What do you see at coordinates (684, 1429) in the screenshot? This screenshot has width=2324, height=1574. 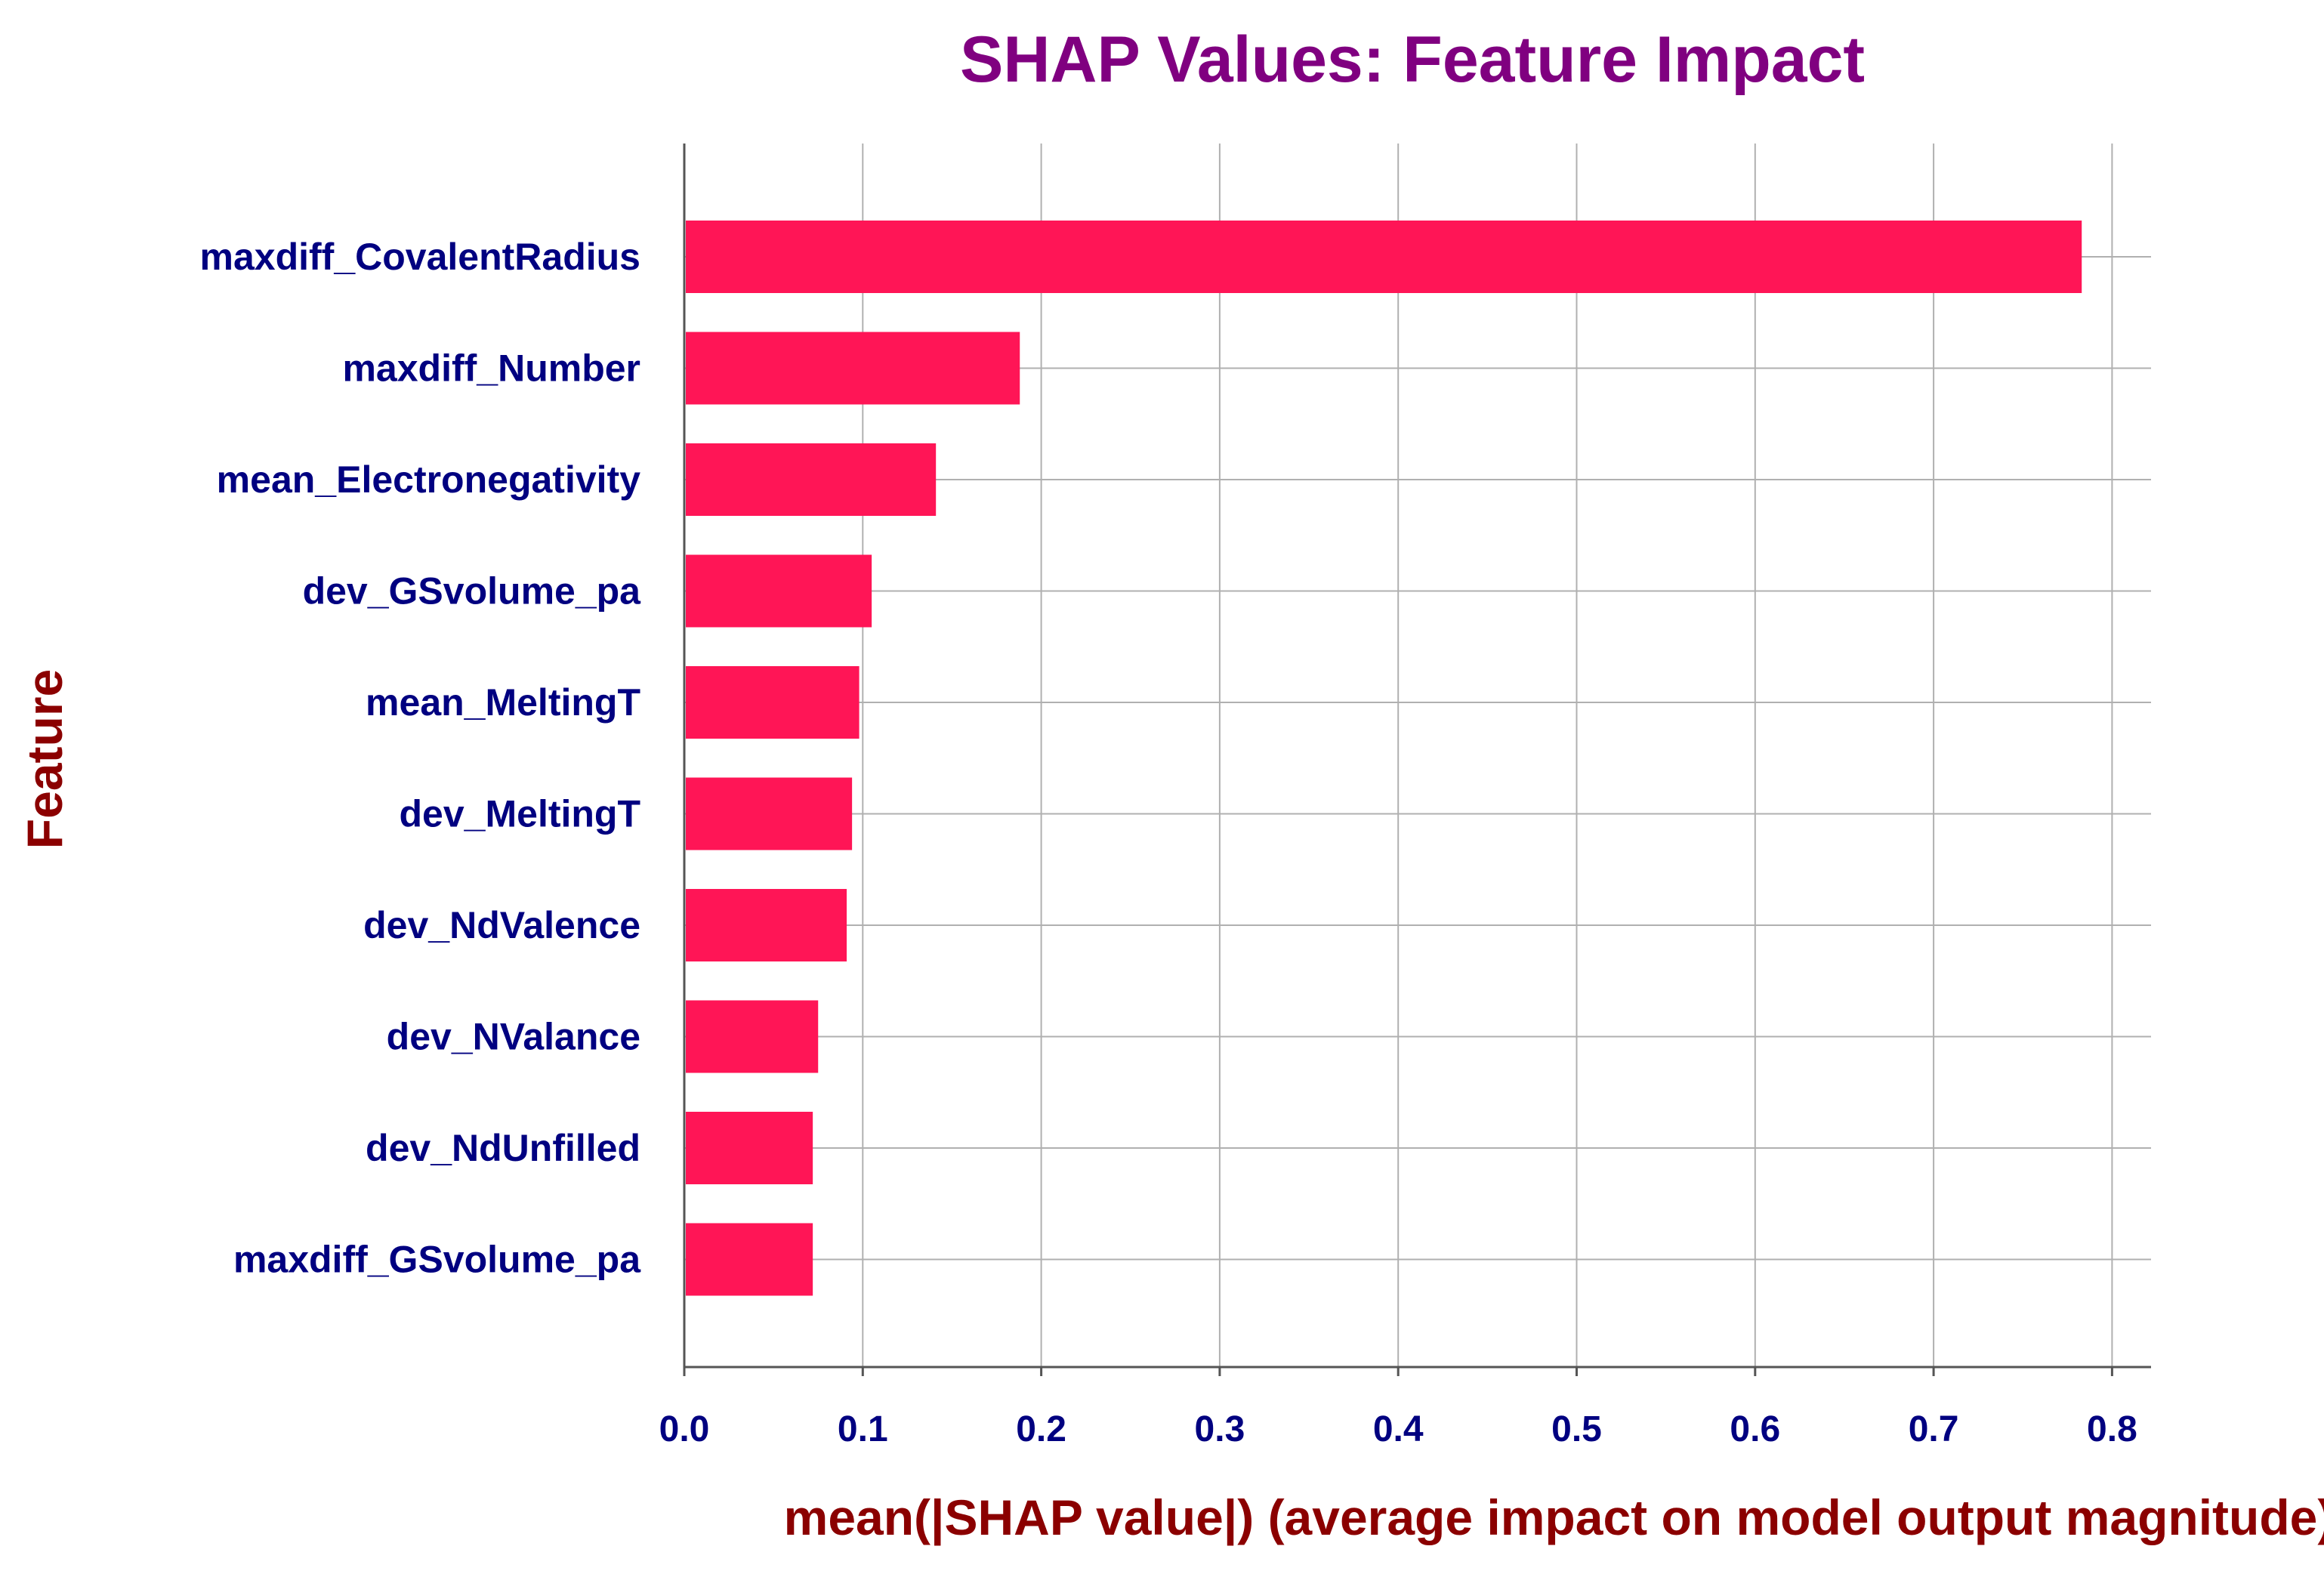 I see `x-tick-label-0: 0.0` at bounding box center [684, 1429].